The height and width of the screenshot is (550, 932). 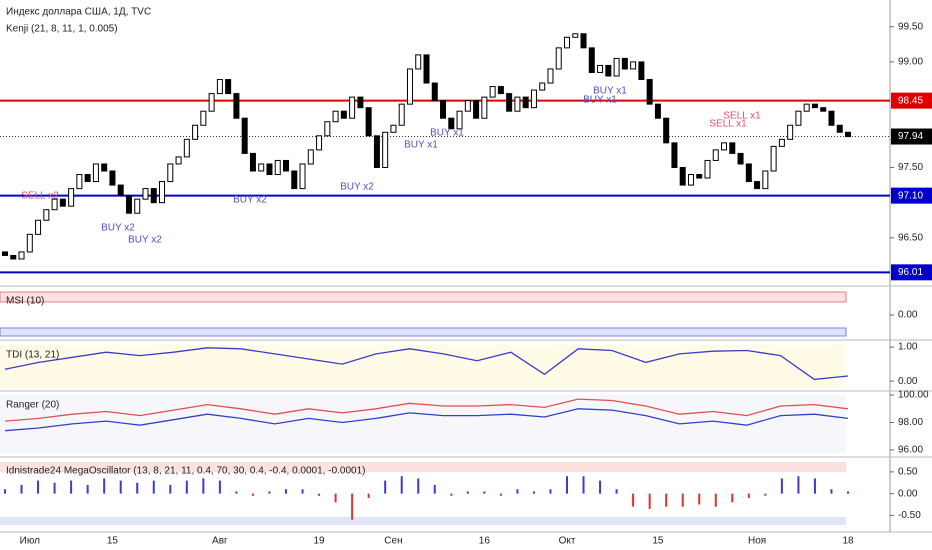 I want to click on x-tick-label: Ноя, so click(x=757, y=541).